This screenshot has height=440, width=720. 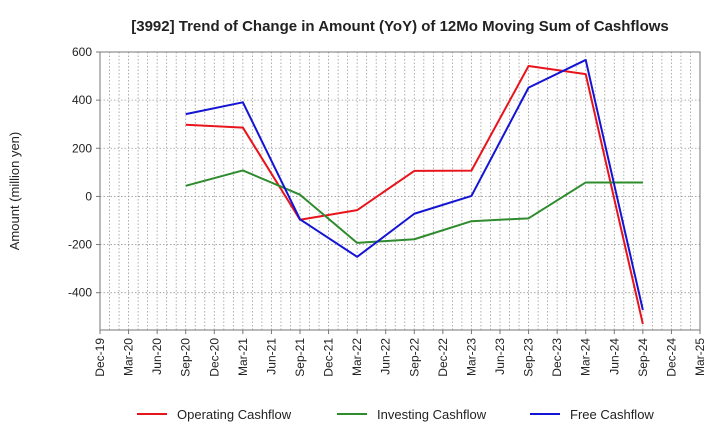 What do you see at coordinates (329, 357) in the screenshot?
I see `x-tick-label: Dec-21` at bounding box center [329, 357].